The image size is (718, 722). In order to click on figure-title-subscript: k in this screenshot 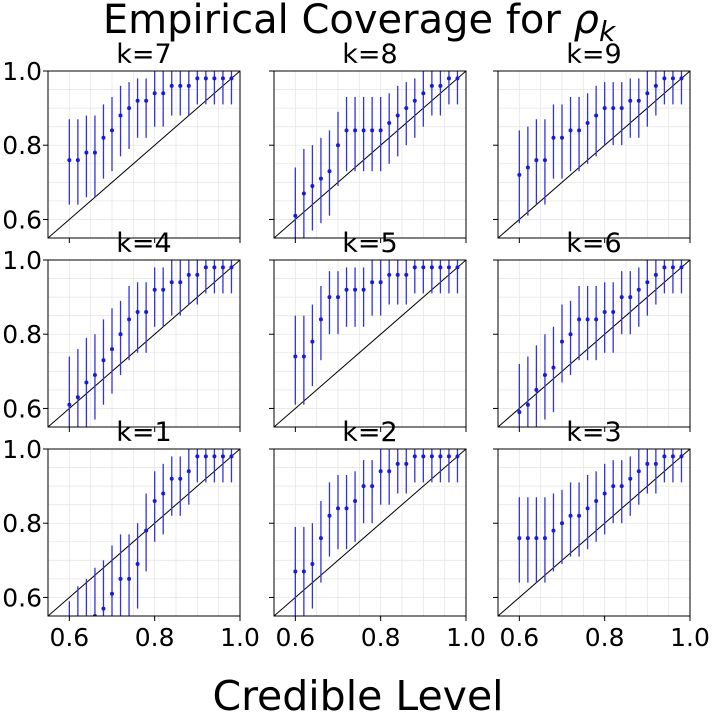, I will do `click(608, 31)`.